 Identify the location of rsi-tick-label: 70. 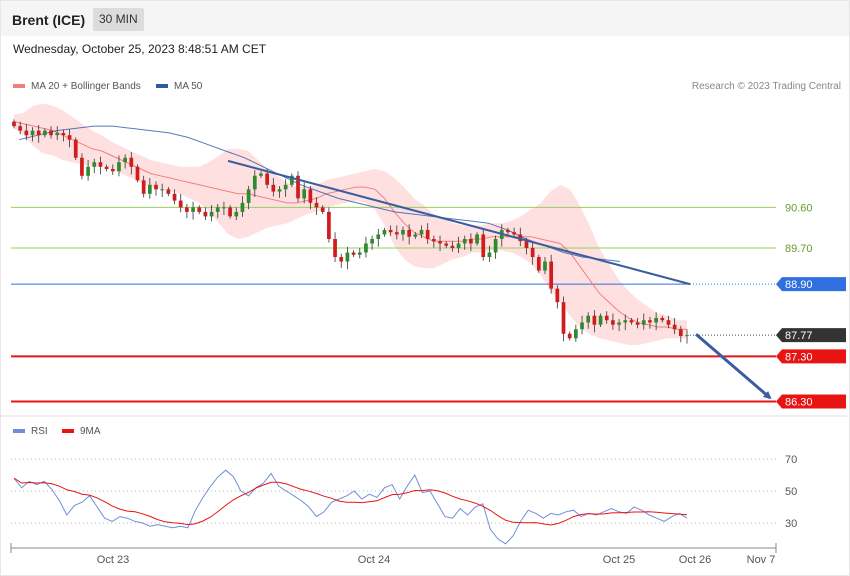
(791, 460).